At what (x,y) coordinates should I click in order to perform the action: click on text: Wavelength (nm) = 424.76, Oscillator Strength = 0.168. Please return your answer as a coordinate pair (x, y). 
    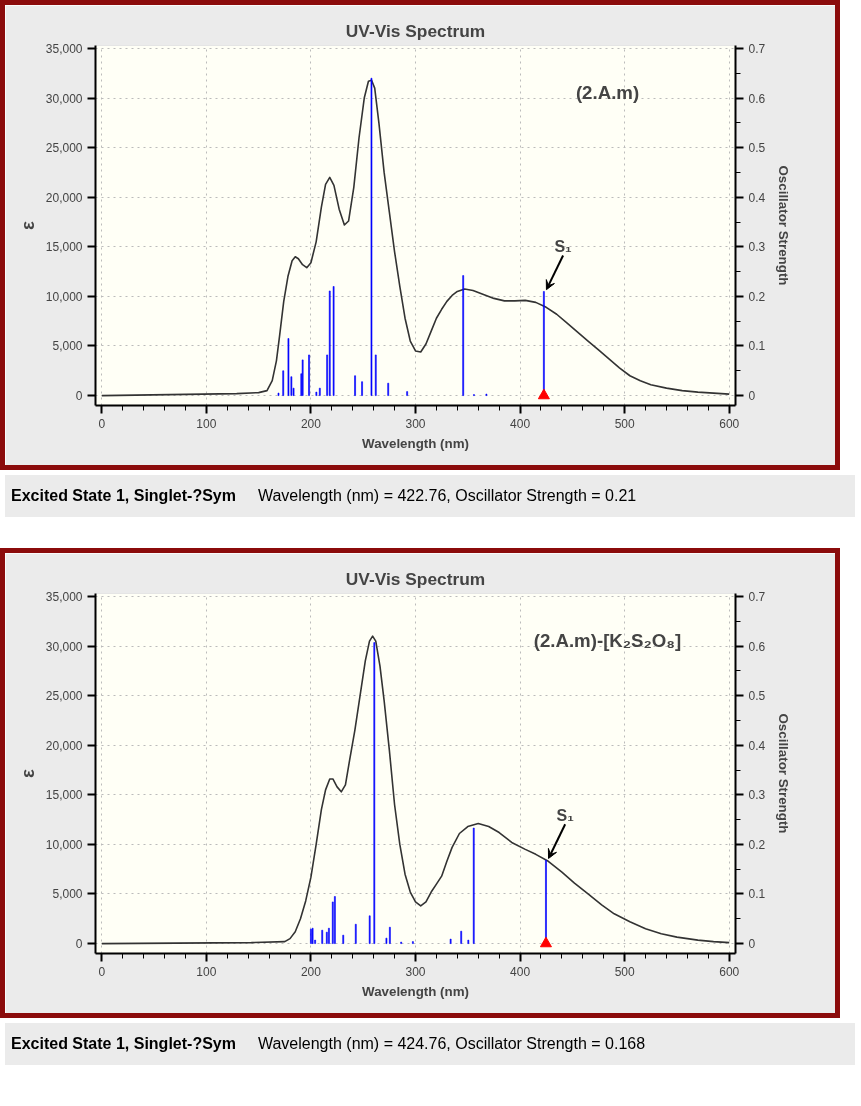
    Looking at the image, I should click on (451, 1043).